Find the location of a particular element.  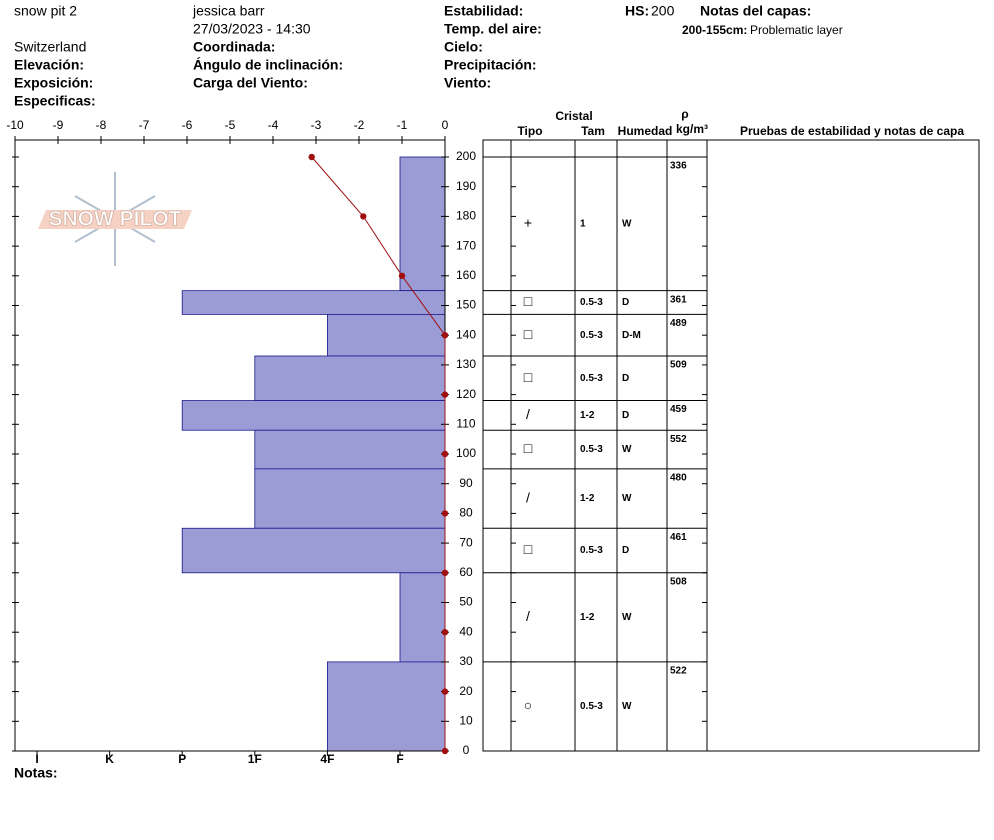

crystal-type: ○ is located at coordinates (528, 705).